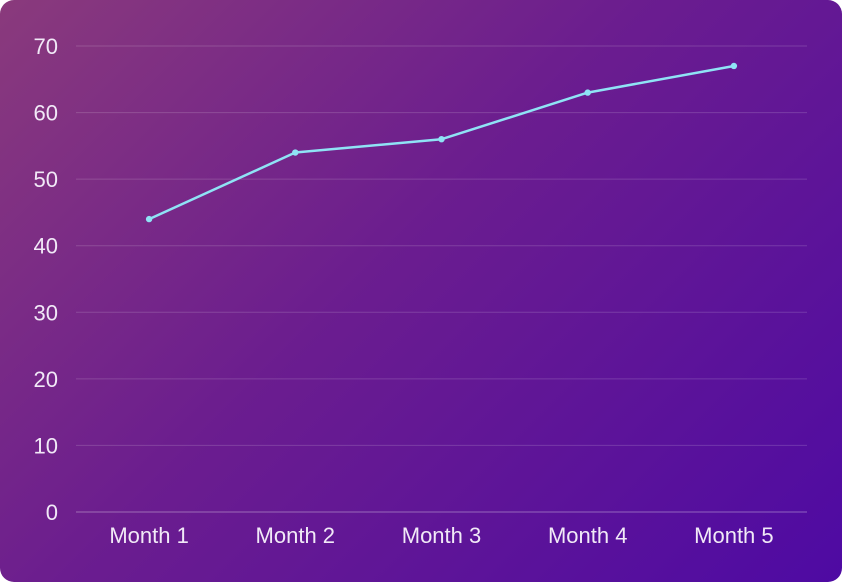  I want to click on y-axis-tick-labels: 0 10 20 30 40 50 60 70, so click(46, 279).